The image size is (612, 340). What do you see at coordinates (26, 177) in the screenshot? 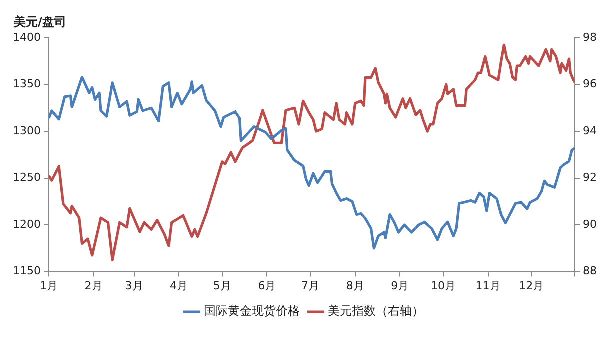
I see `y-tick-label: 1250` at bounding box center [26, 177].